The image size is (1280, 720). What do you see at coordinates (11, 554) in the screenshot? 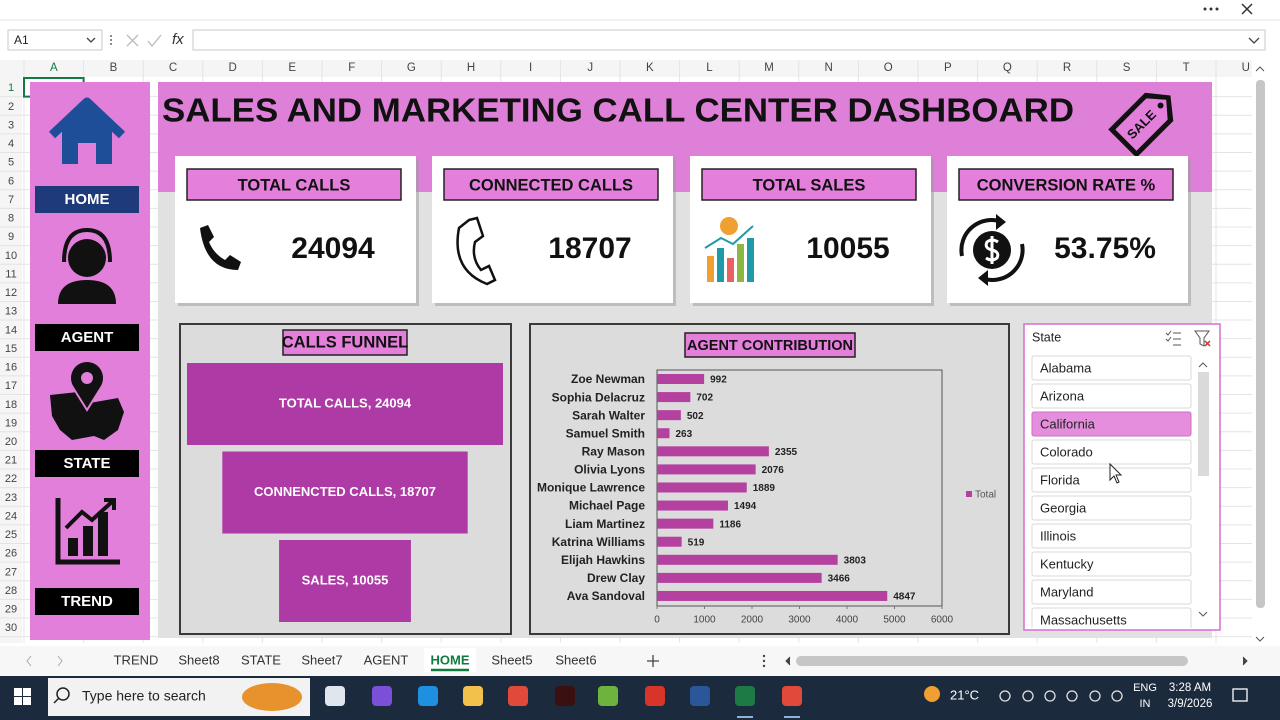
I see `row-header: 26` at bounding box center [11, 554].